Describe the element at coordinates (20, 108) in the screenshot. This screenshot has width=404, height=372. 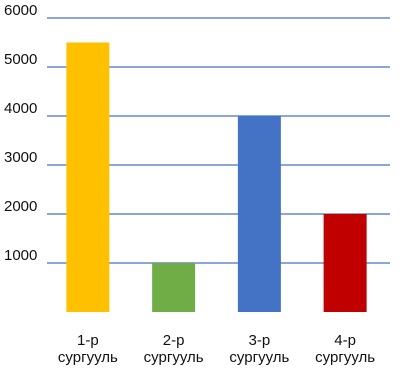
I see `y-tick-label: 4000` at that location.